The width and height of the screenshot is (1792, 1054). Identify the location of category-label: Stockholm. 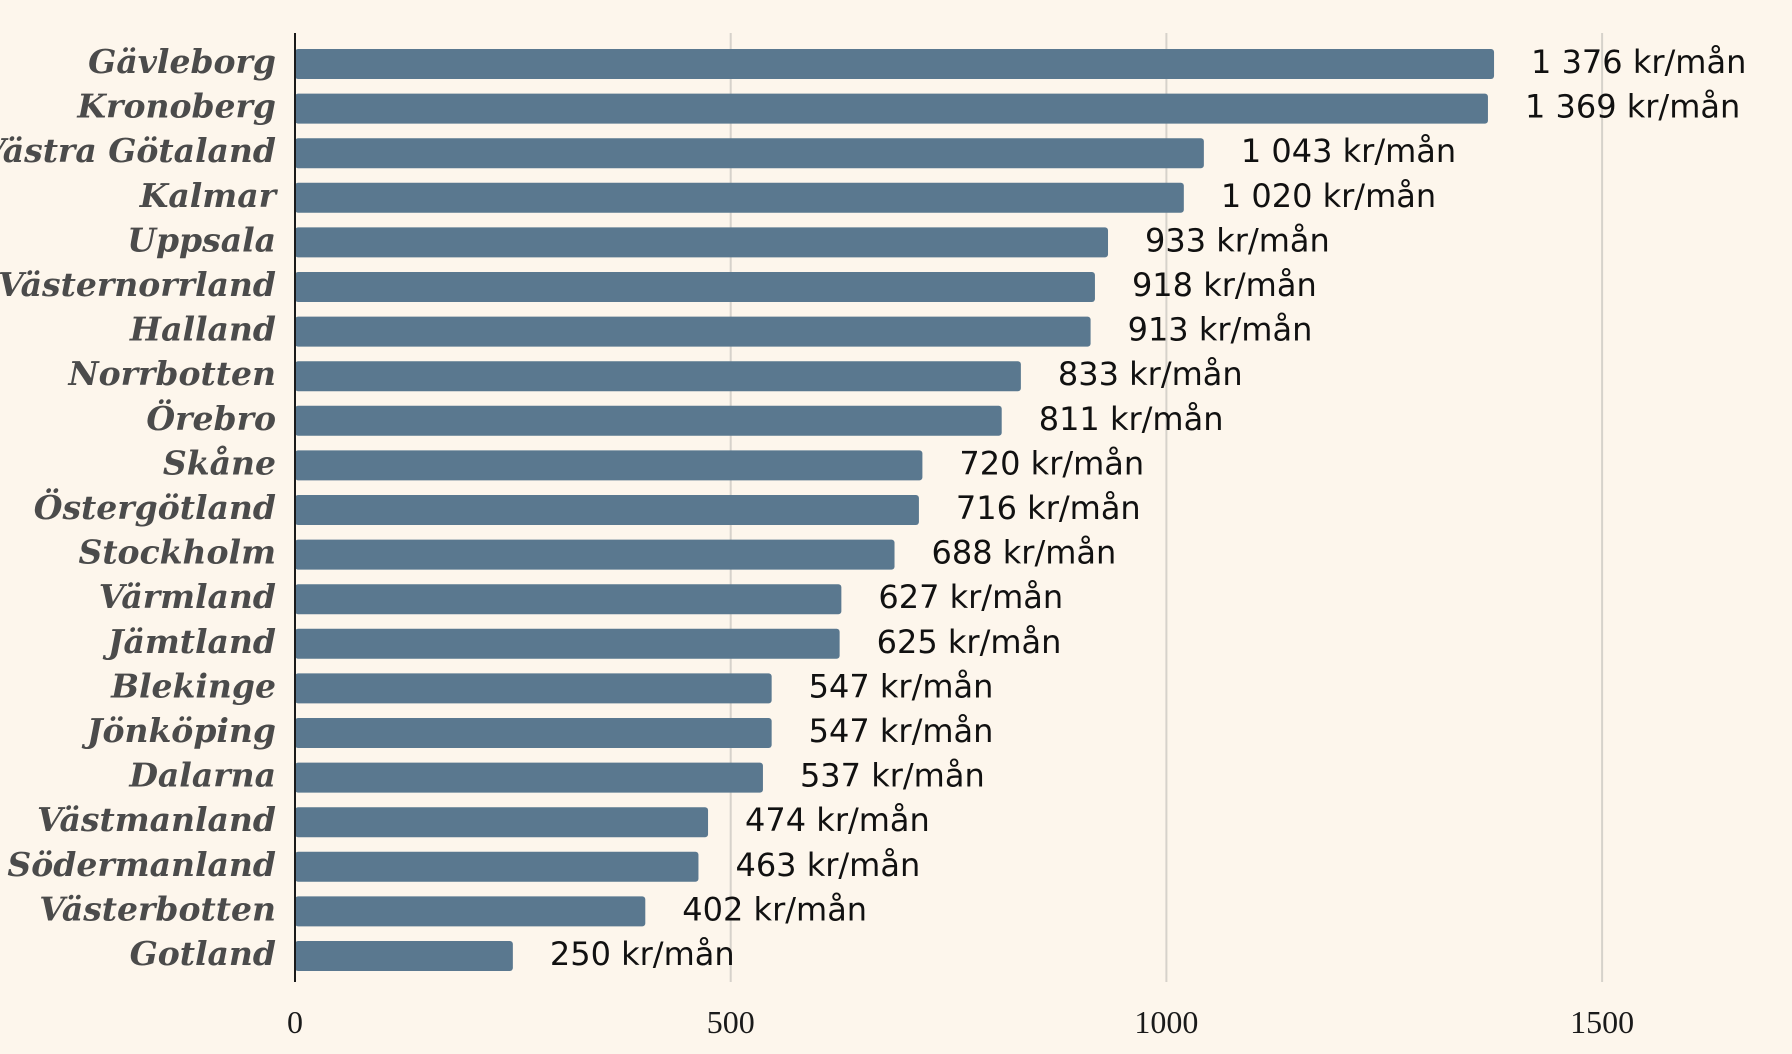
(177, 552).